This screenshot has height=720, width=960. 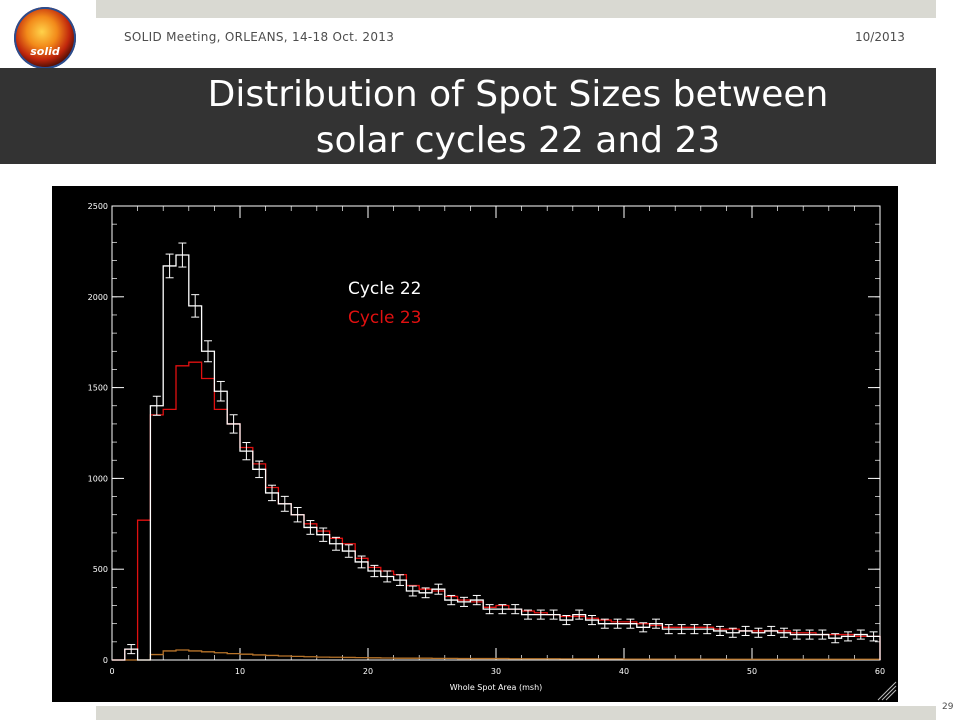 What do you see at coordinates (98, 478) in the screenshot?
I see `y-tick-label: 1000` at bounding box center [98, 478].